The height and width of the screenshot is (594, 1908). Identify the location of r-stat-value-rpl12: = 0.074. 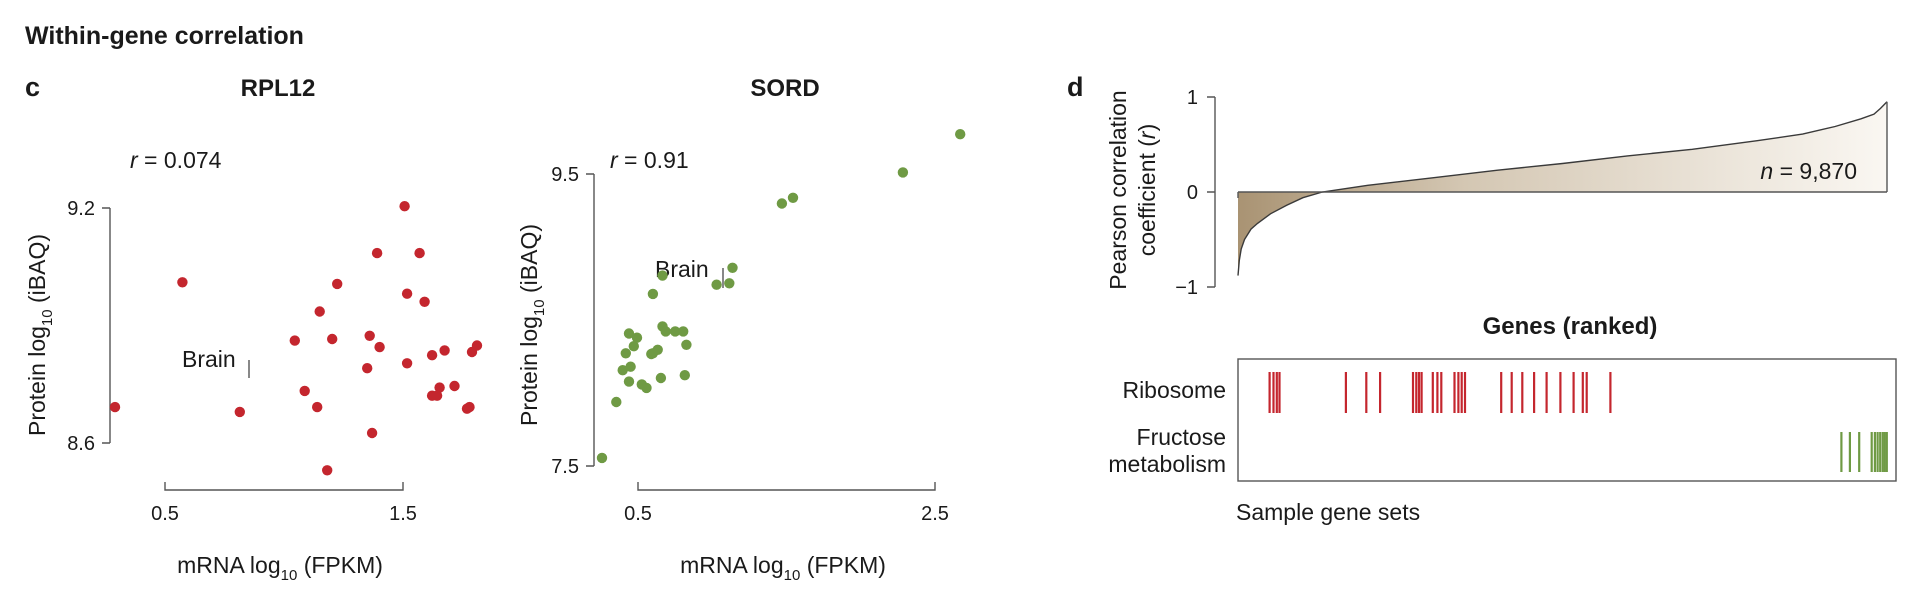
(180, 160).